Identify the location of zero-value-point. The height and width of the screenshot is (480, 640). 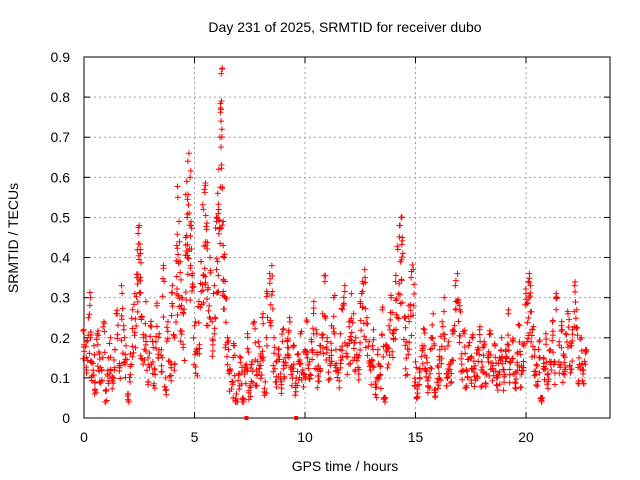
(296, 418).